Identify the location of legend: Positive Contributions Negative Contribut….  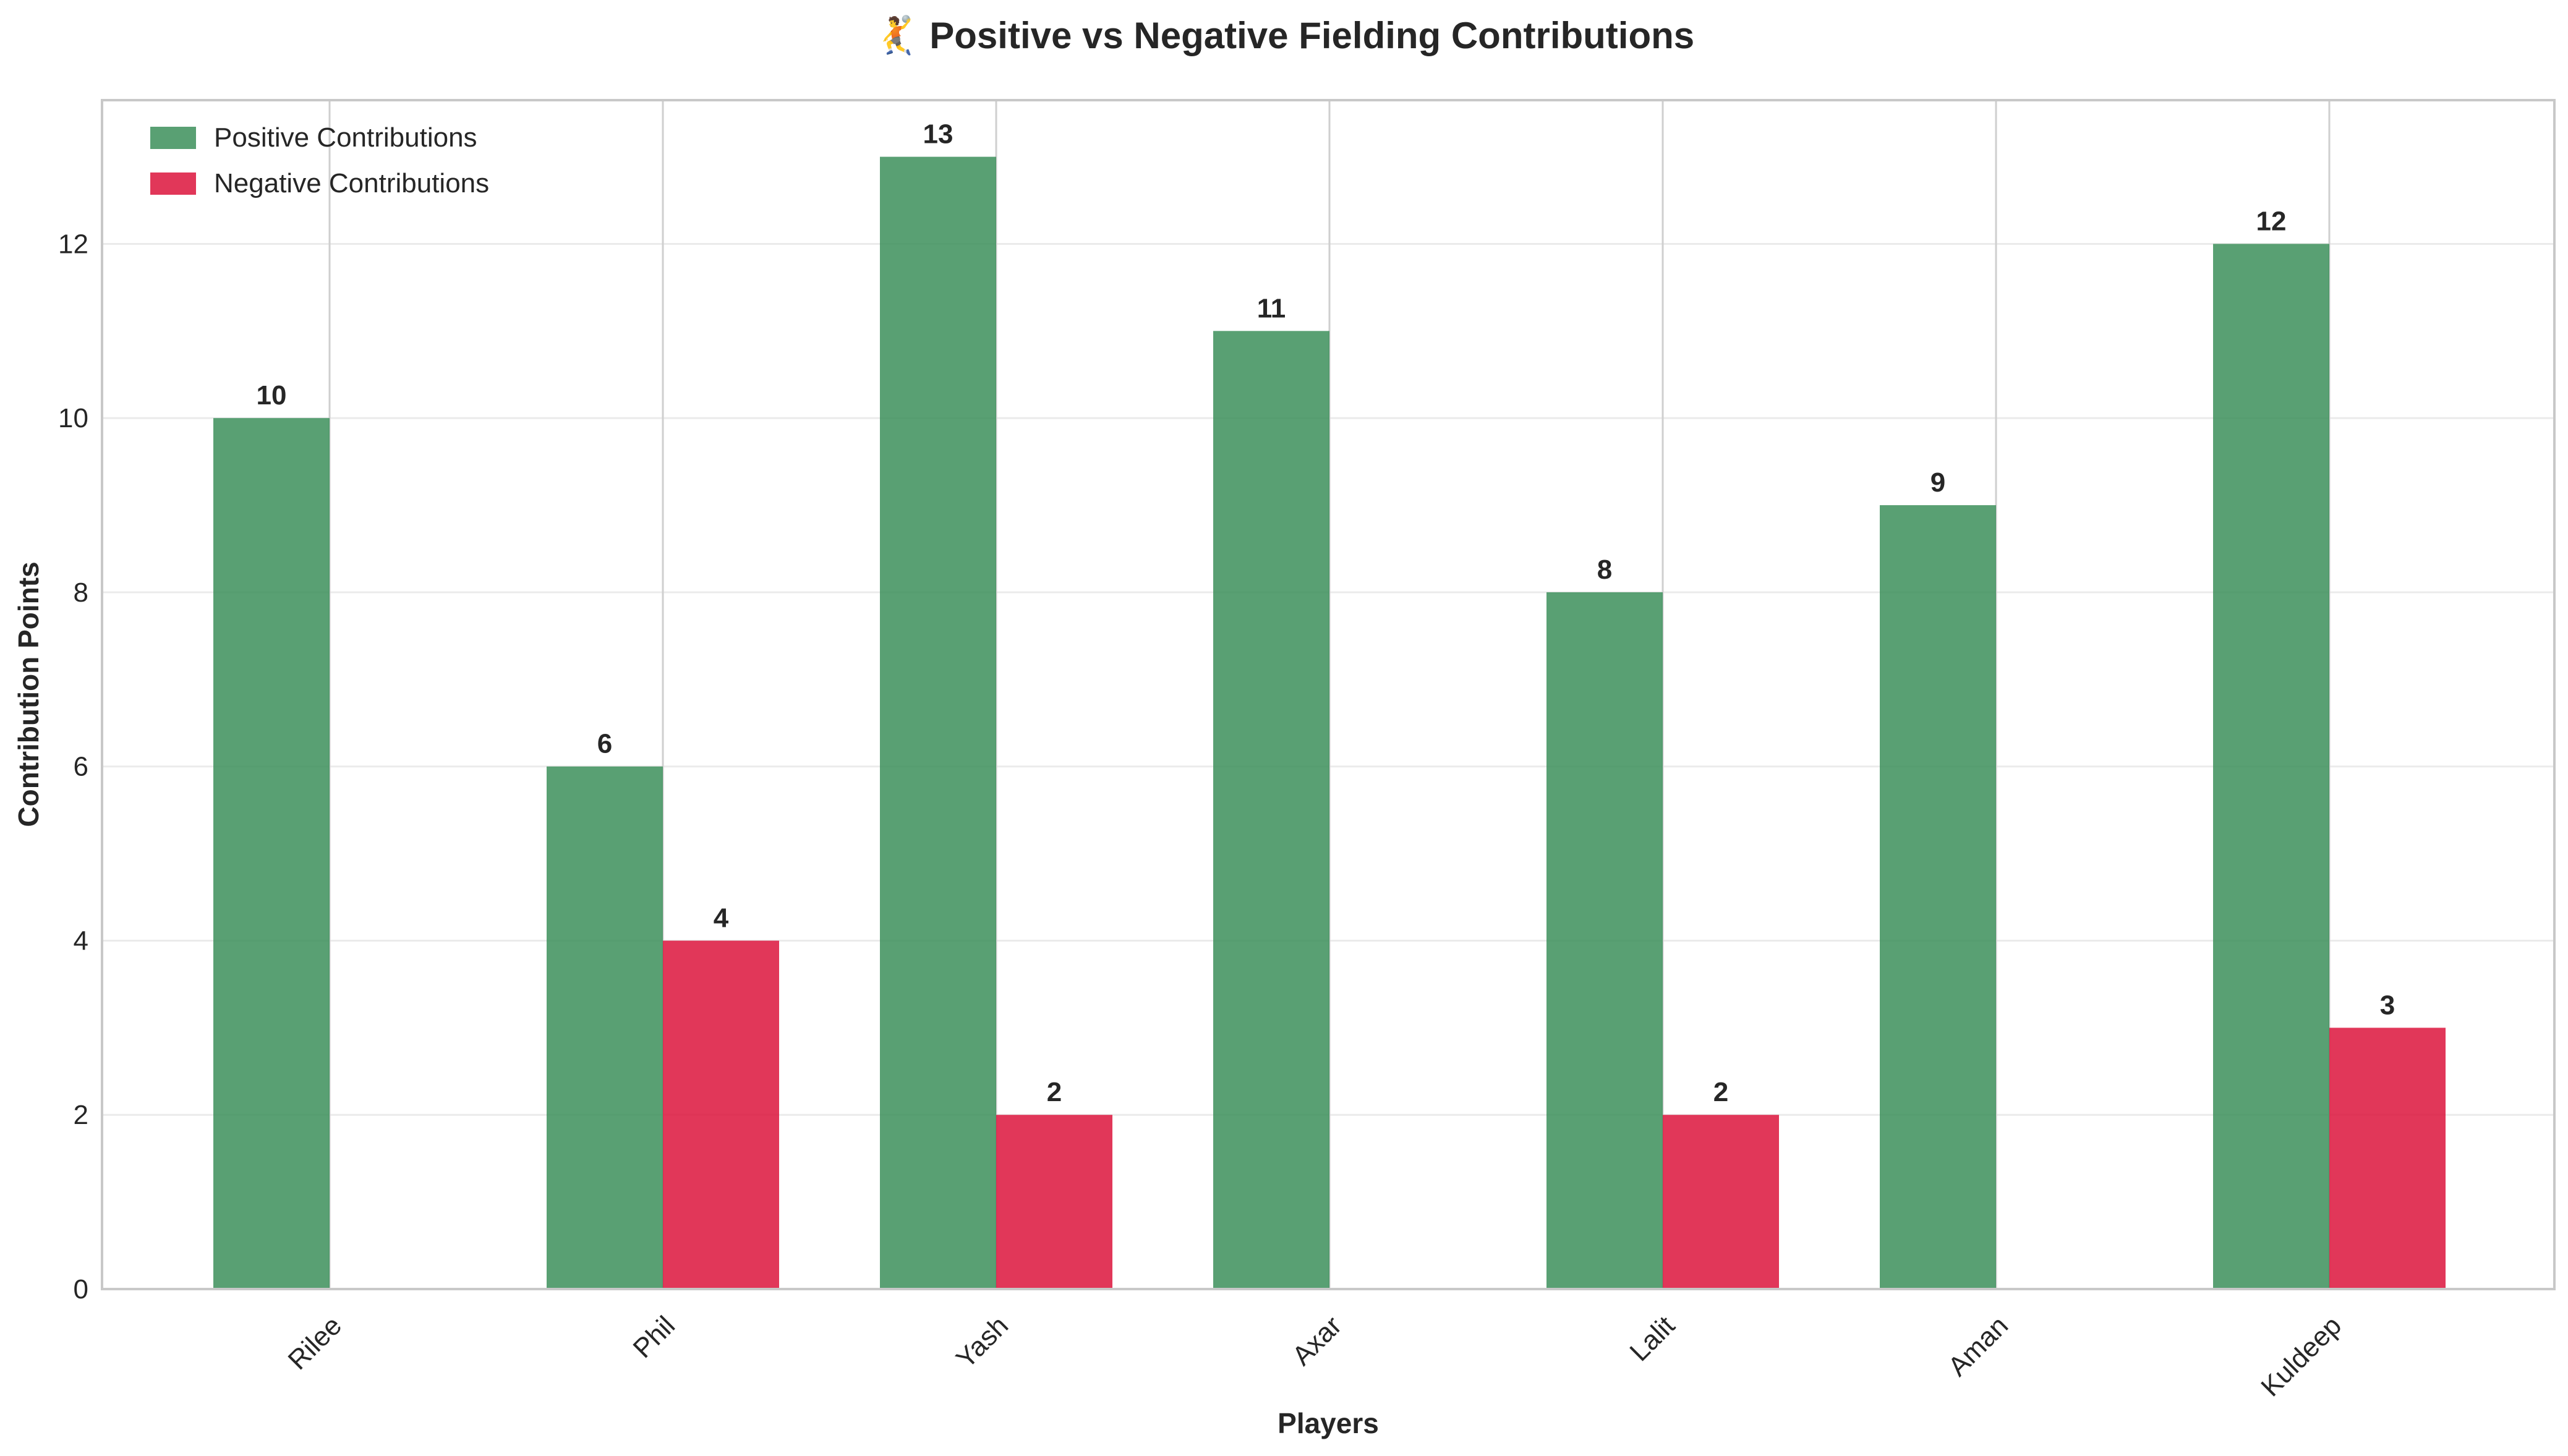
(319, 160).